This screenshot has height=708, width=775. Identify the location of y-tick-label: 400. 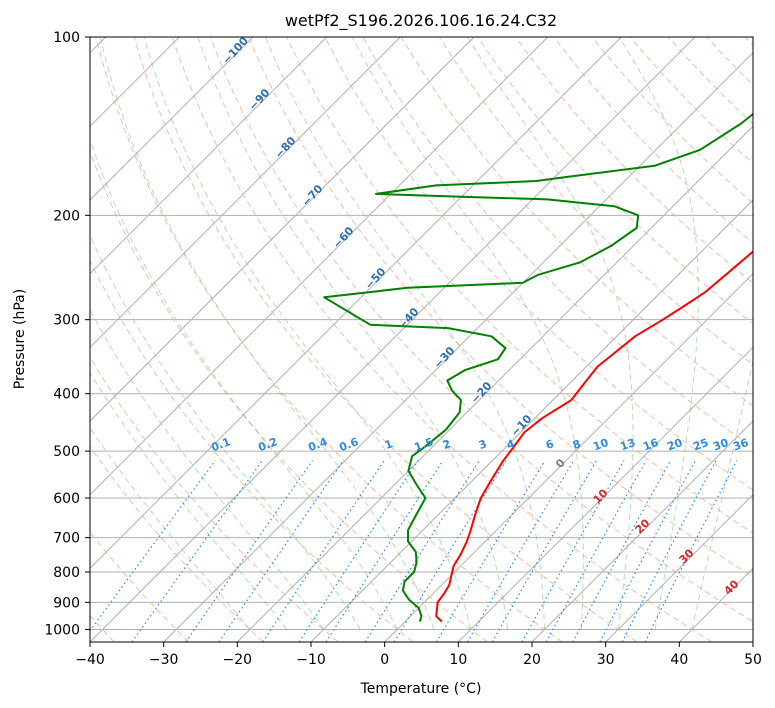
(66, 395).